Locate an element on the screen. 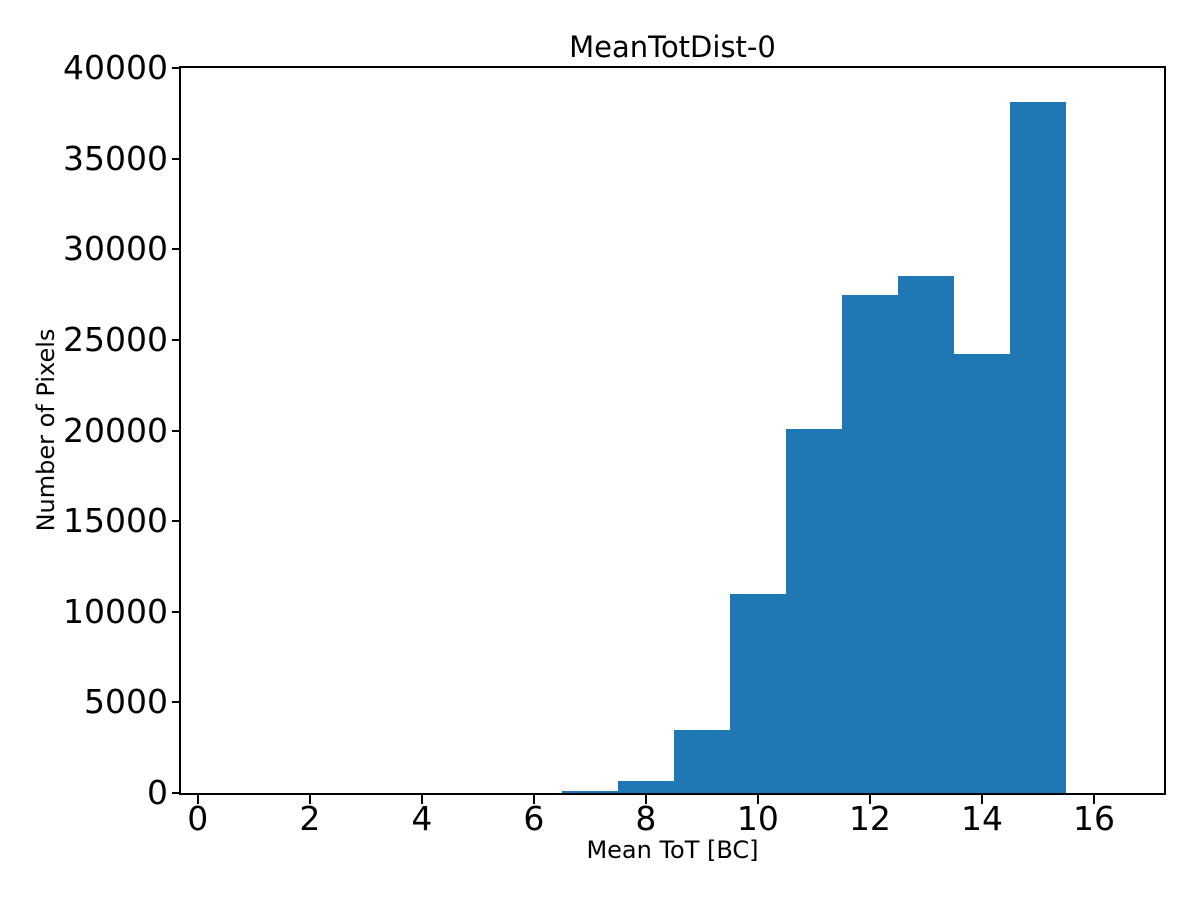  x-tick-label: 10 is located at coordinates (757, 818).